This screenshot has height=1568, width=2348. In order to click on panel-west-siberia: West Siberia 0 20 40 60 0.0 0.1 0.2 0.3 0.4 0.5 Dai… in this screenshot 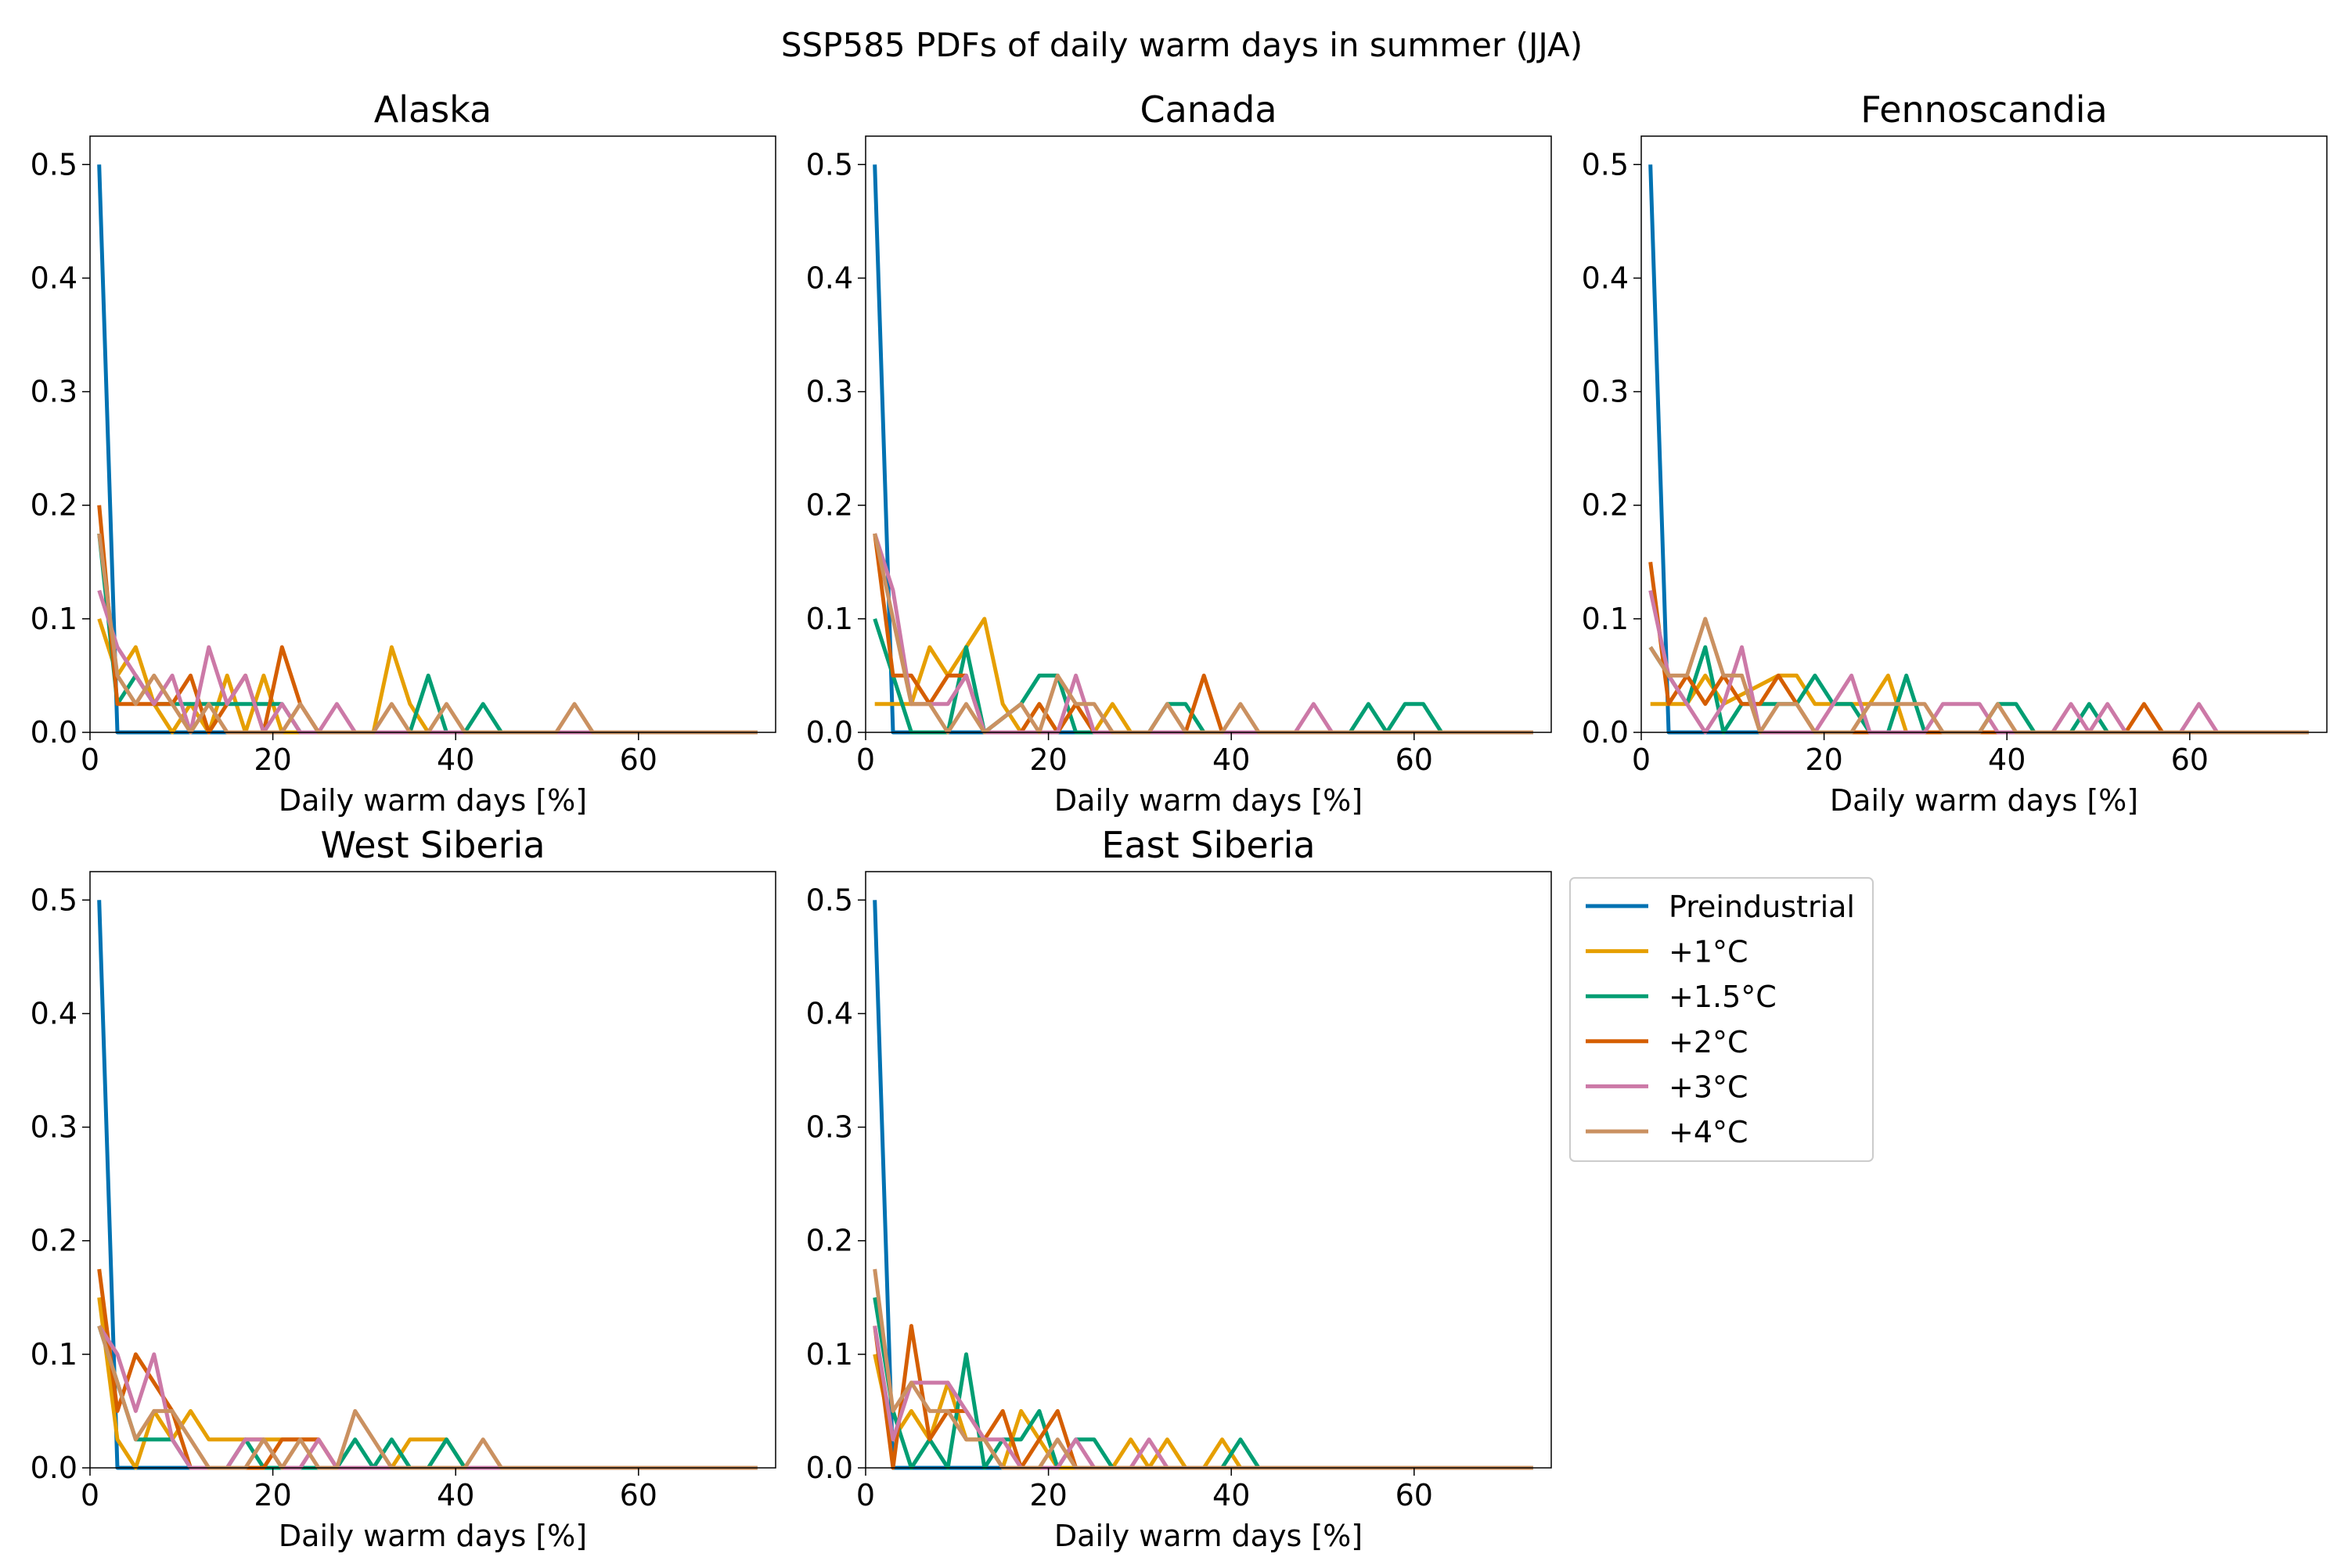, I will do `click(403, 1188)`.